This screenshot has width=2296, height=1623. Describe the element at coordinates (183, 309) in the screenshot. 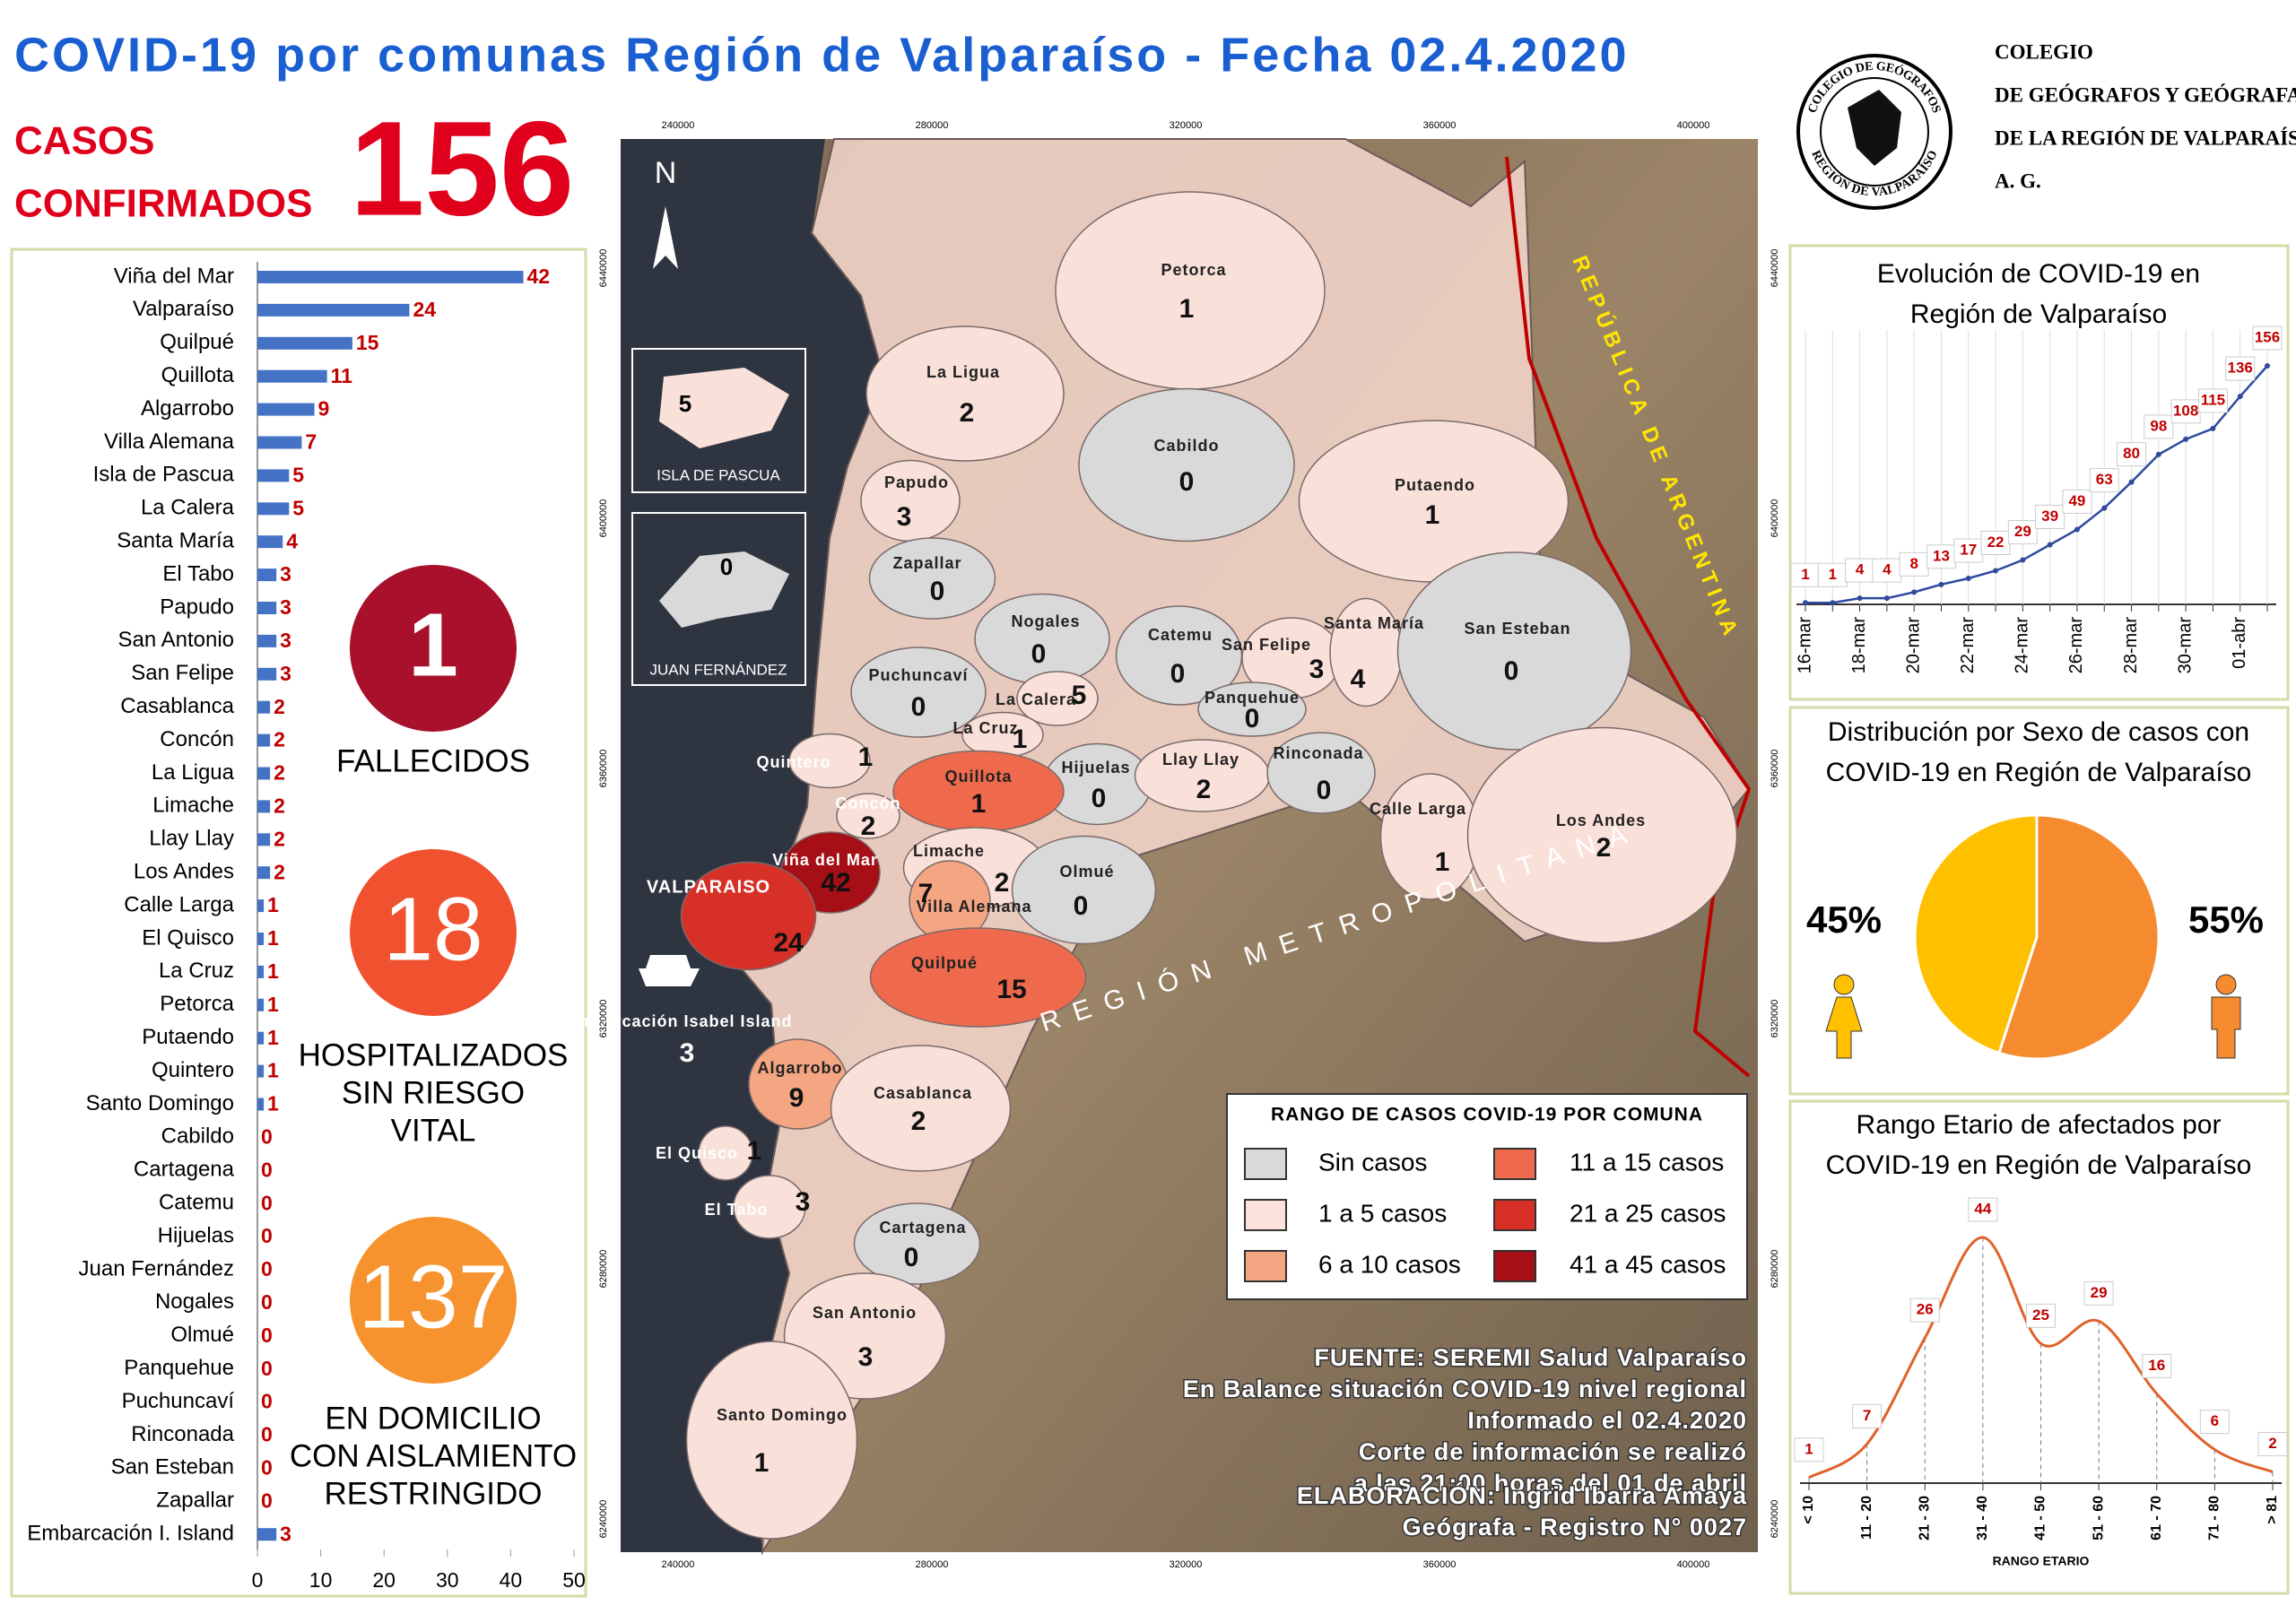

I see `y-tick-label: Valparaíso` at that location.